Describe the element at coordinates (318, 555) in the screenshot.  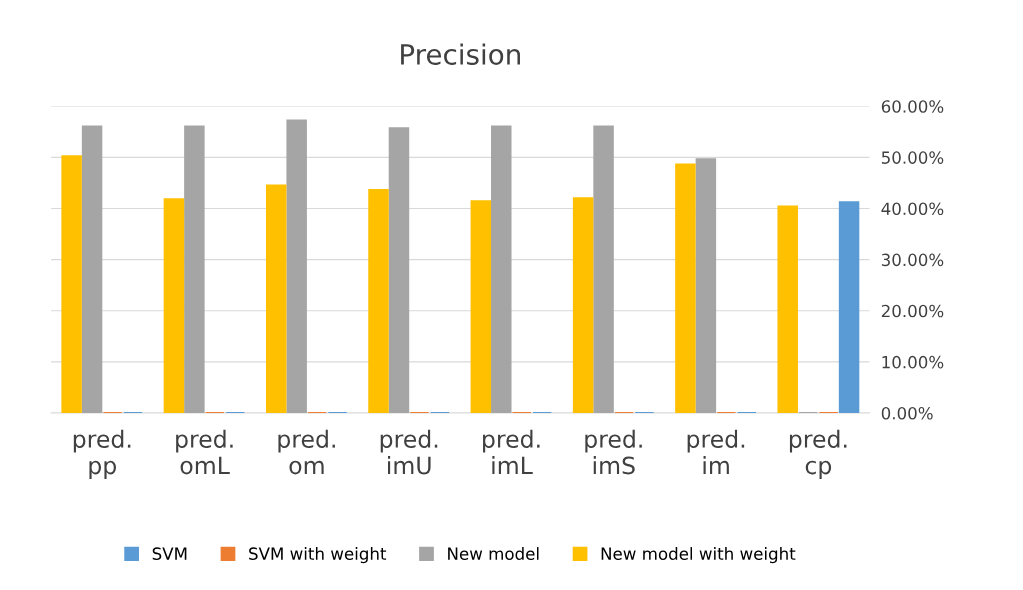
I see `legend-label: SVM with weight` at that location.